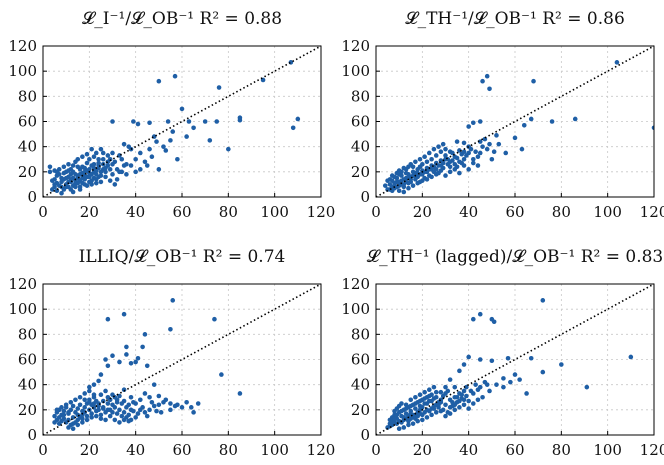 The height and width of the screenshot is (465, 664). Describe the element at coordinates (422, 450) in the screenshot. I see `panel-4-xtick-label-1: 20` at that location.